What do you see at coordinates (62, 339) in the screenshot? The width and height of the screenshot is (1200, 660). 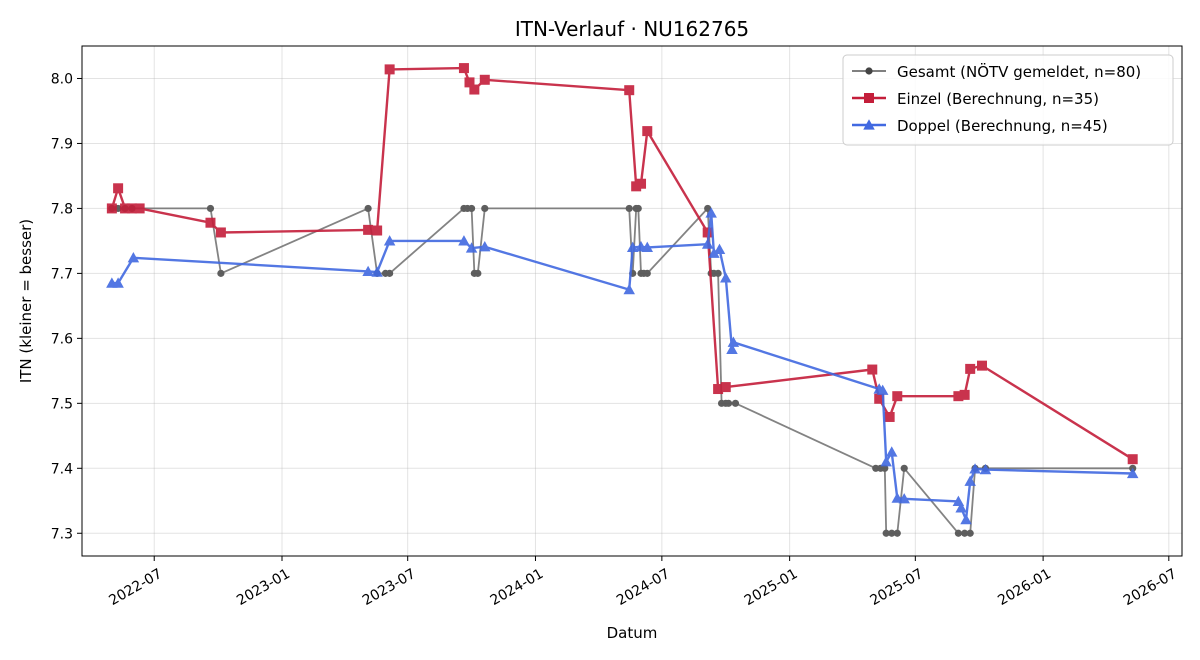 I see `y-tick-label: 7.6` at bounding box center [62, 339].